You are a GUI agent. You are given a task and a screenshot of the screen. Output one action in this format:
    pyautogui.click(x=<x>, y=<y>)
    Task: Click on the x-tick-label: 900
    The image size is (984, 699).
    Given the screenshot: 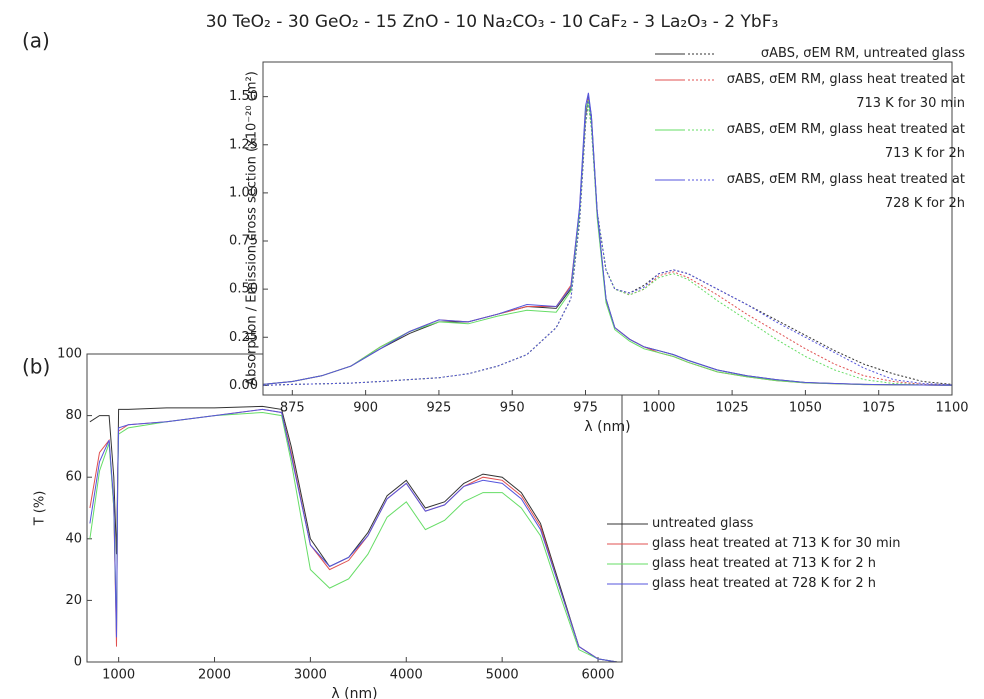 What is the action you would take?
    pyautogui.click(x=365, y=408)
    